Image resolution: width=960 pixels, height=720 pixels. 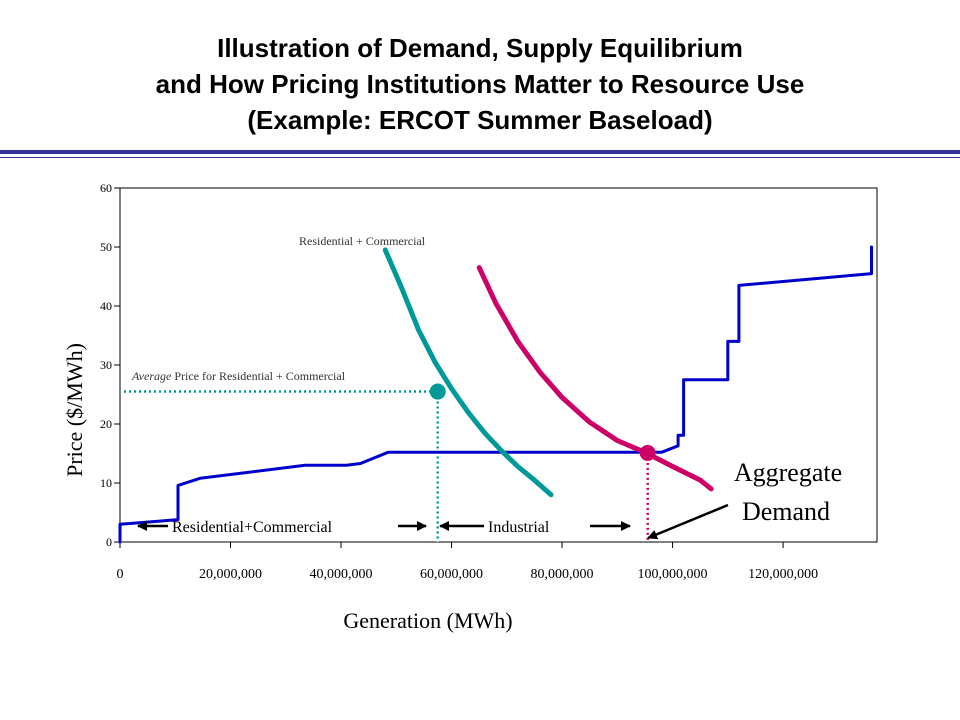 I want to click on y-tick-label: 0, so click(x=109, y=542).